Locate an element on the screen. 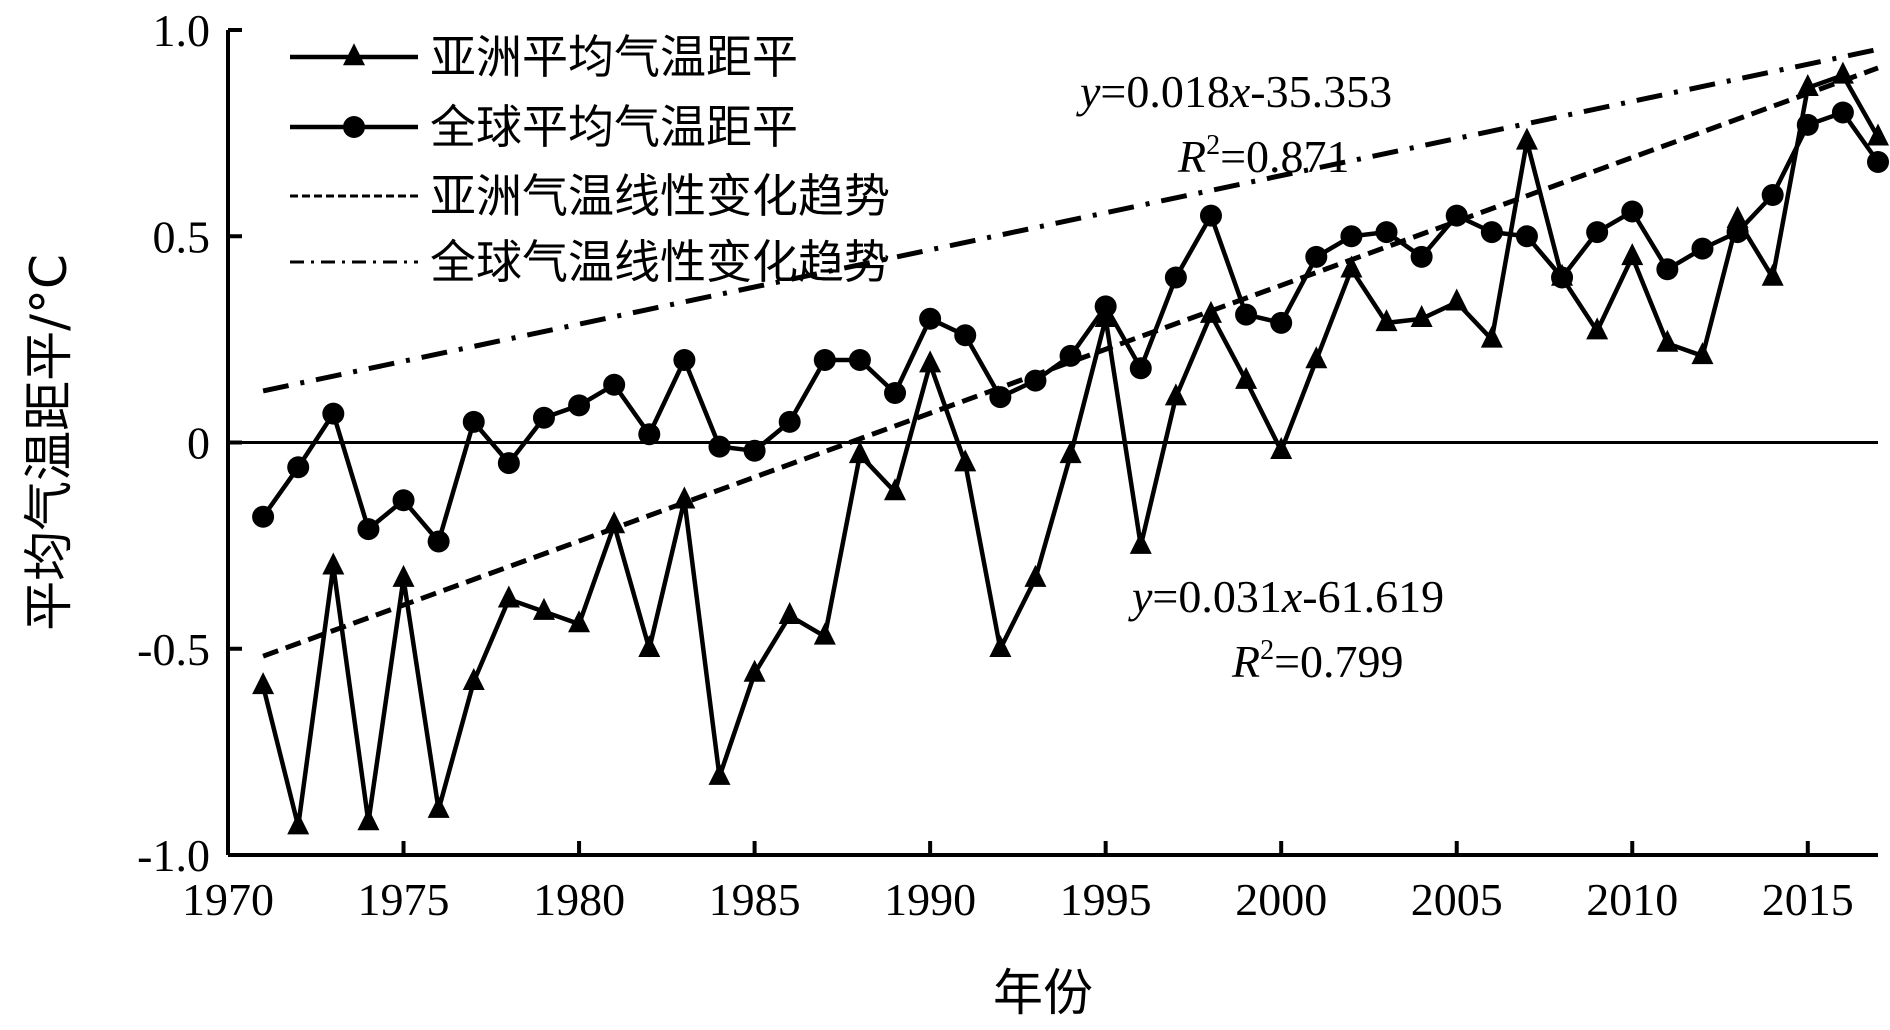 The width and height of the screenshot is (1890, 1030). x-tick-label: 2010 is located at coordinates (1632, 899).